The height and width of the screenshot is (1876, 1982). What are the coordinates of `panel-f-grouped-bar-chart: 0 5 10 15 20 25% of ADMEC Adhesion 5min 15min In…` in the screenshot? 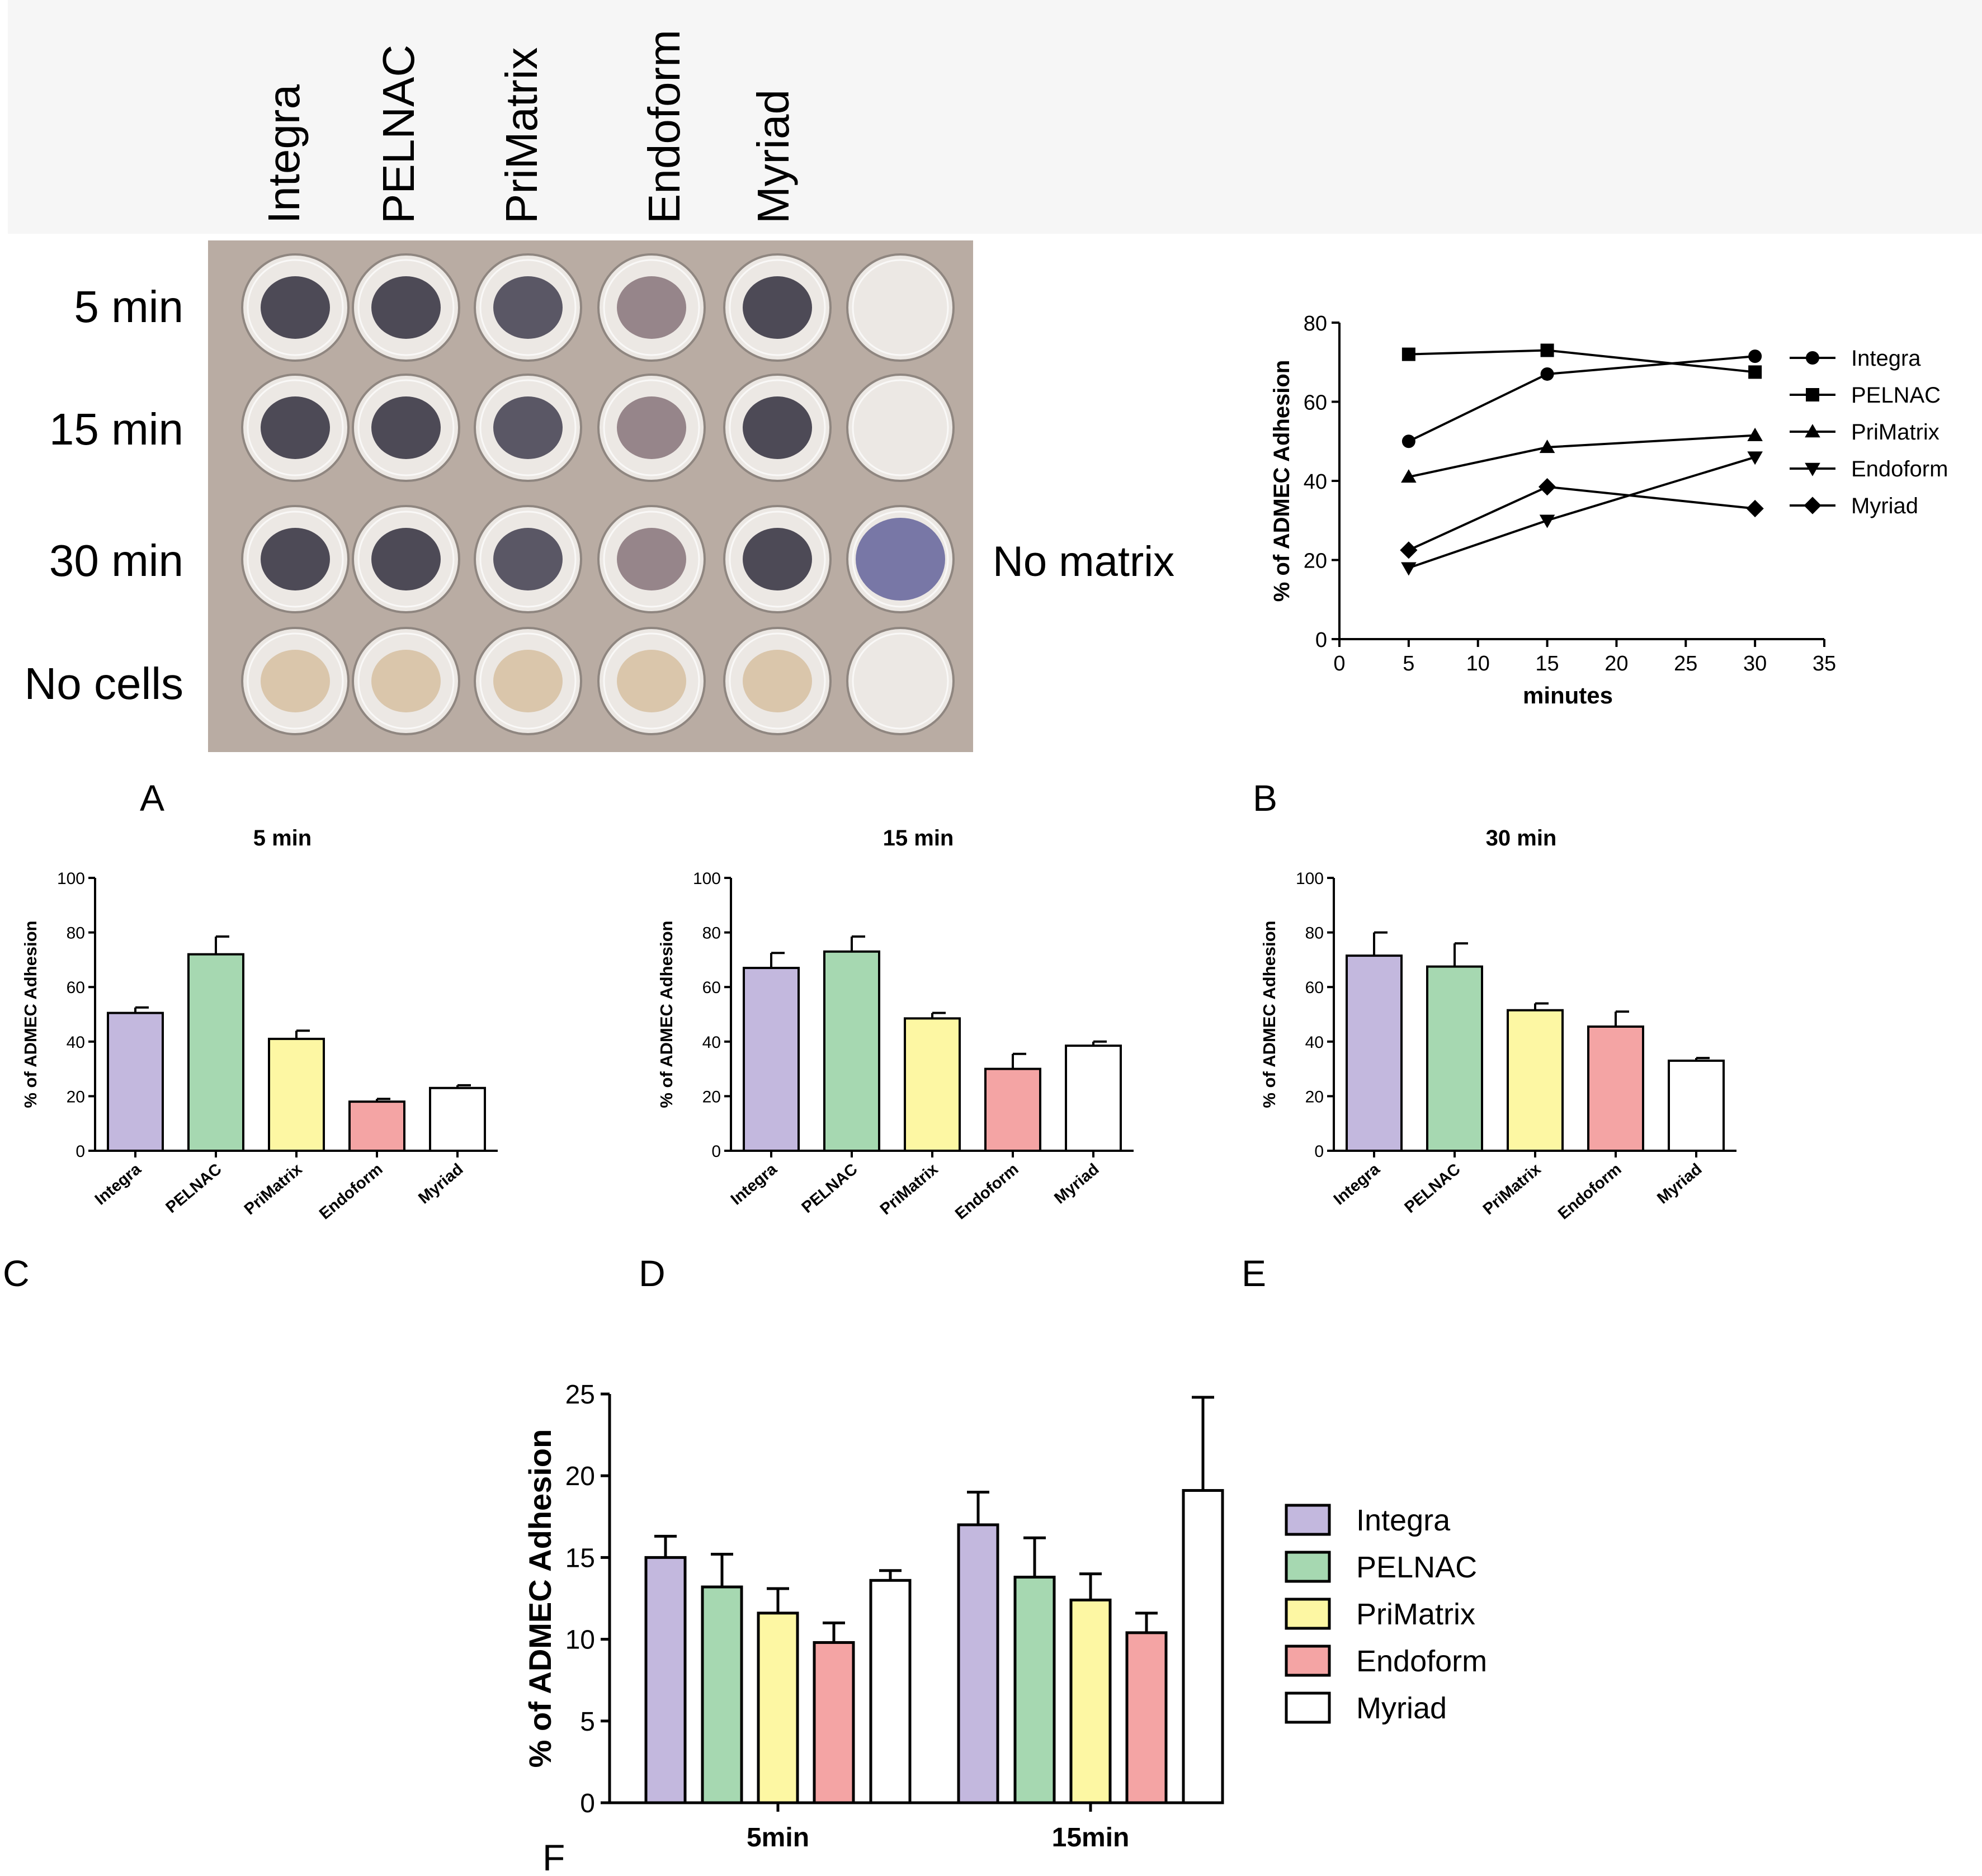 It's located at (1004, 1628).